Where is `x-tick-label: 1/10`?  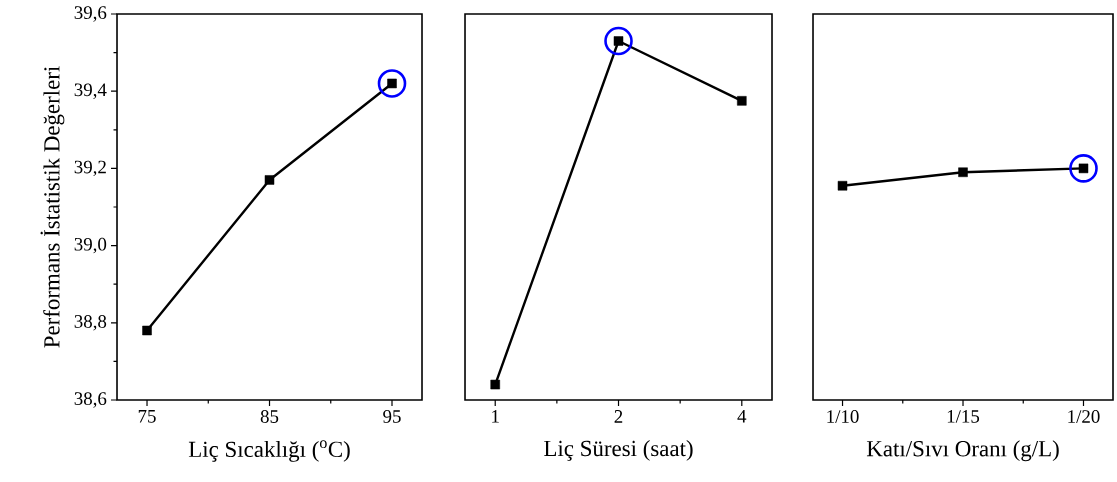
x-tick-label: 1/10 is located at coordinates (843, 416).